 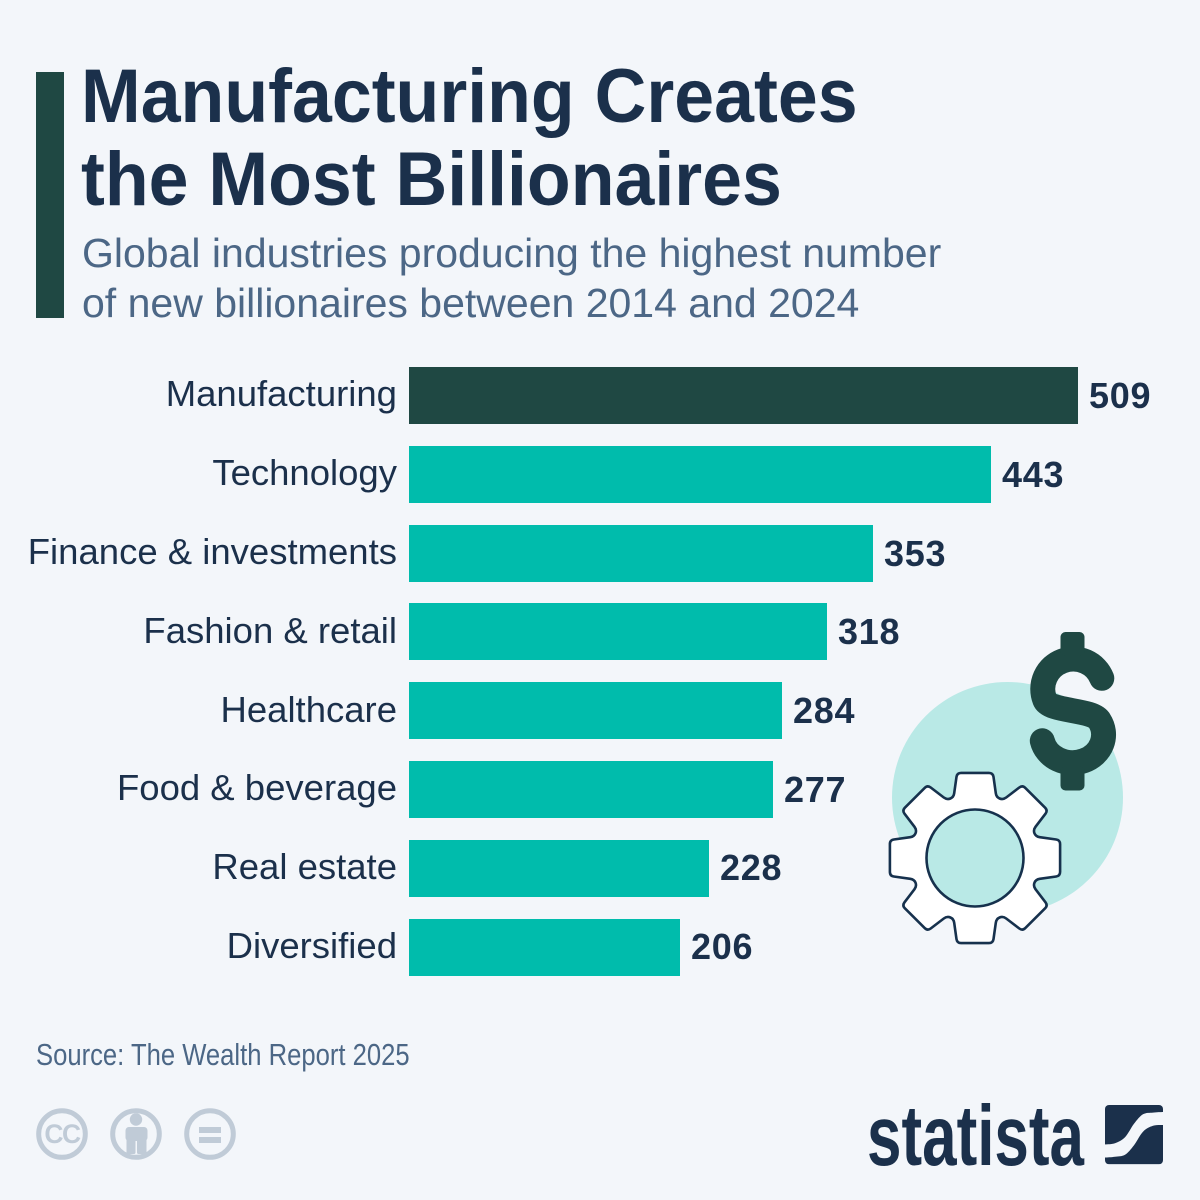 What do you see at coordinates (62, 1134) in the screenshot?
I see `svg-text: CC` at bounding box center [62, 1134].